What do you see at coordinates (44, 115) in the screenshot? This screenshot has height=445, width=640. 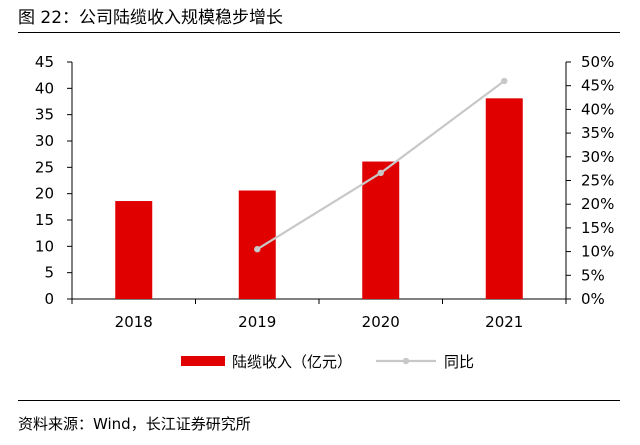 I see `left-tick-label: 35` at bounding box center [44, 115].